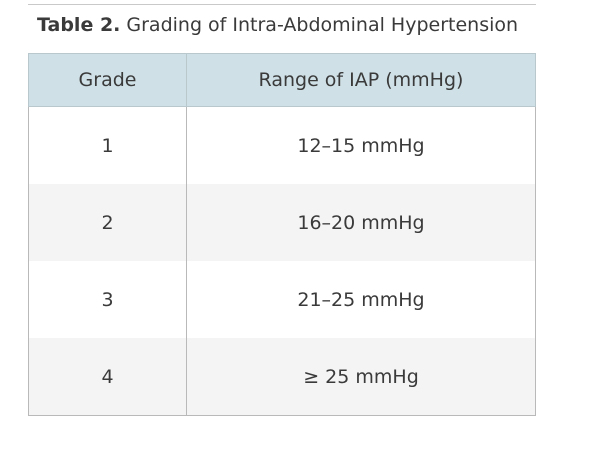 This screenshot has width=606, height=452. What do you see at coordinates (107, 80) in the screenshot?
I see `header-grade: Grade` at bounding box center [107, 80].